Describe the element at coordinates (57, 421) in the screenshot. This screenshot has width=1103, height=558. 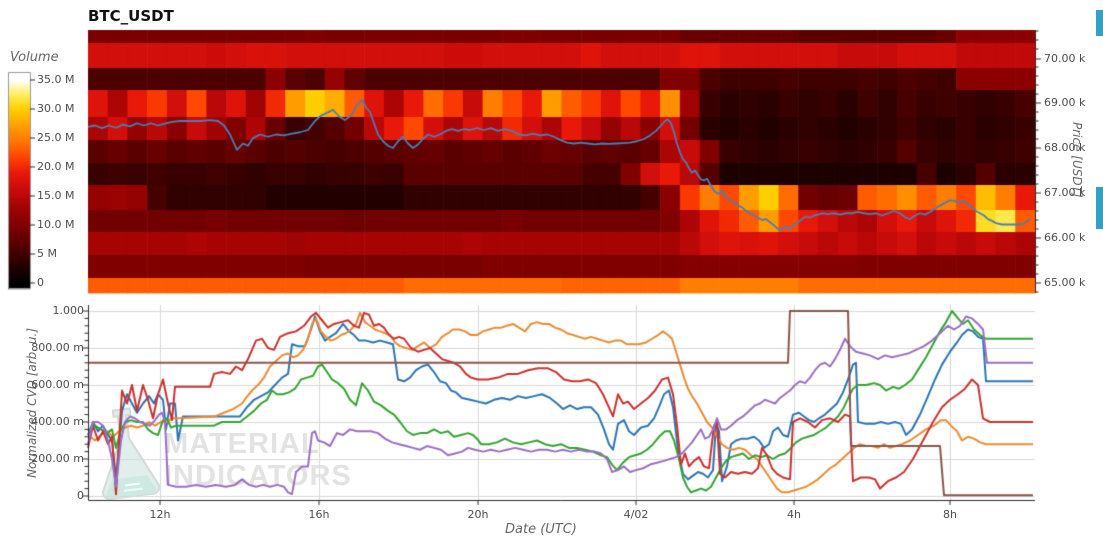
I see `cvd-tick-label: 400.00 m` at that location.